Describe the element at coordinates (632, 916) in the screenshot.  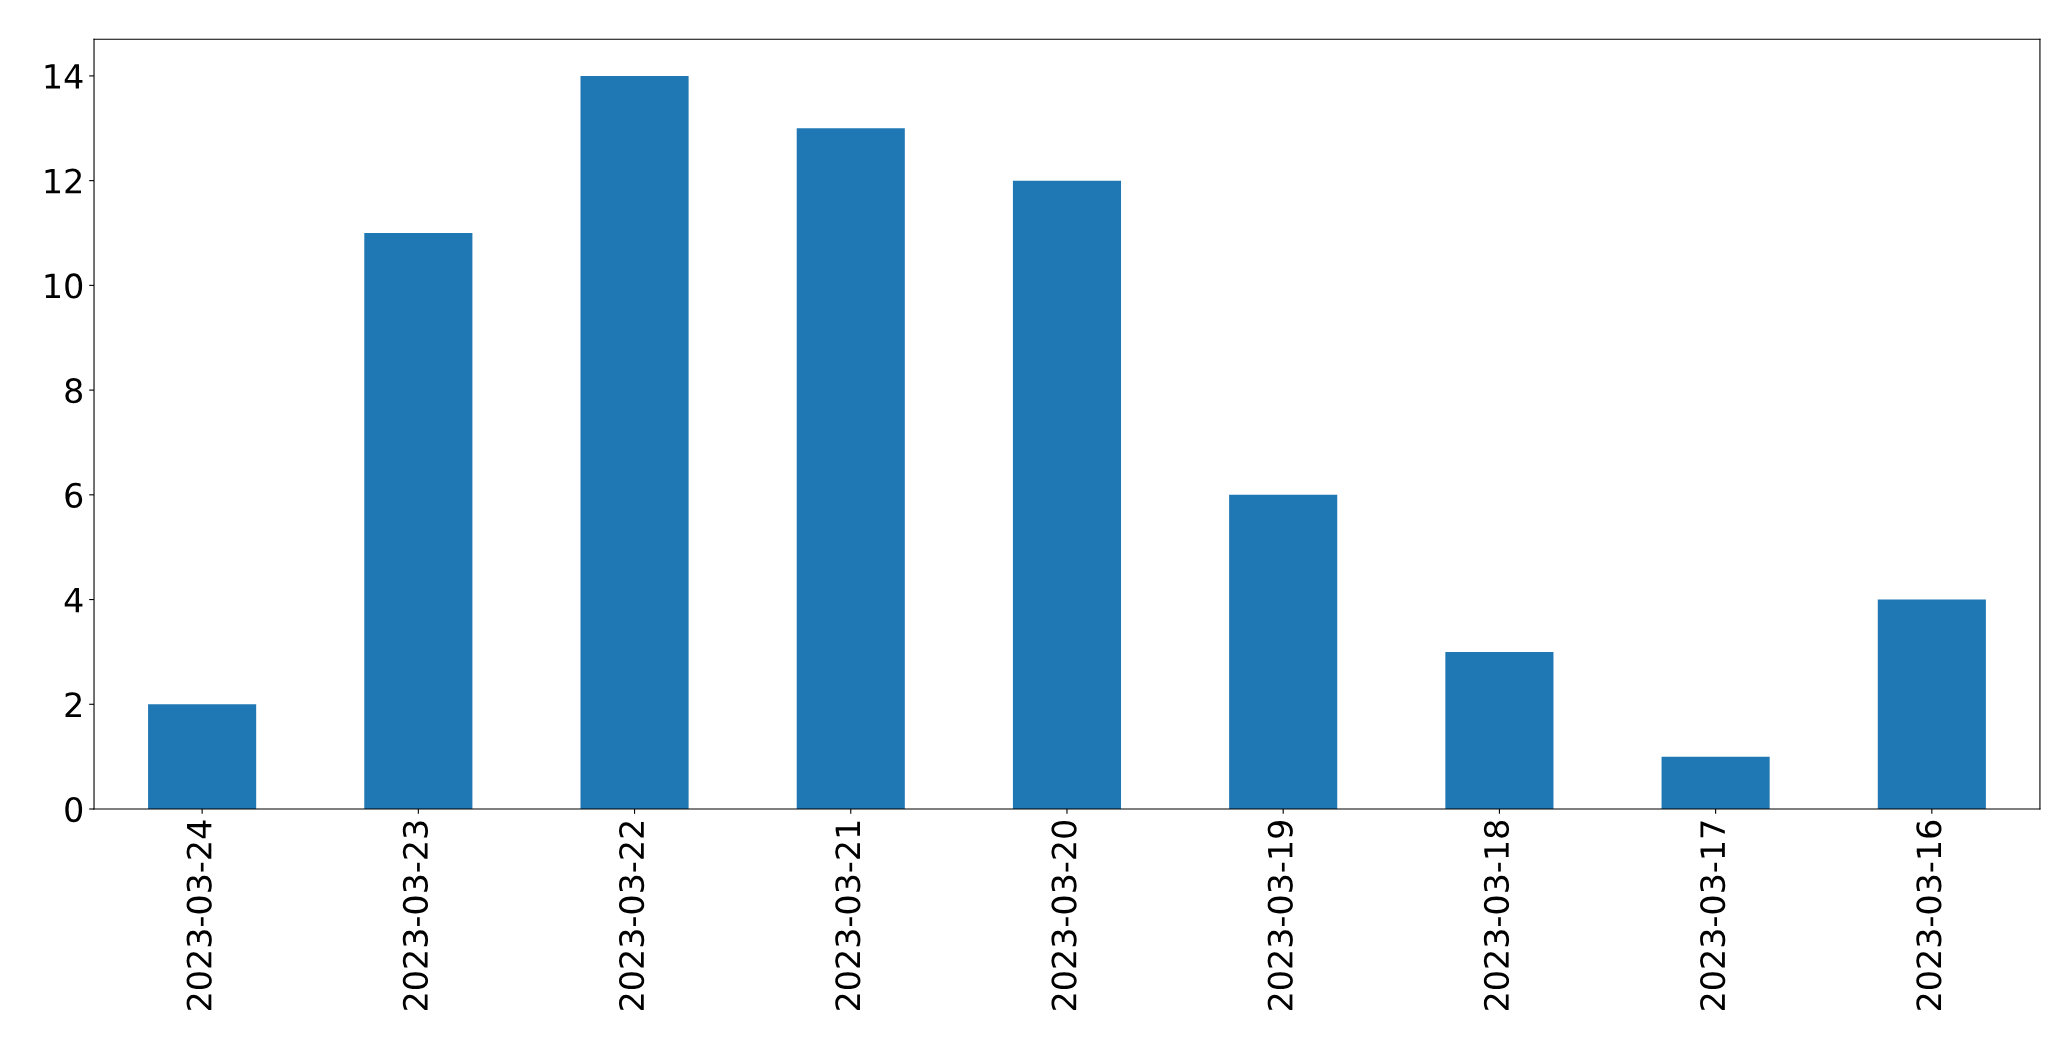
I see `x-tick-label: 2023-03-22` at that location.